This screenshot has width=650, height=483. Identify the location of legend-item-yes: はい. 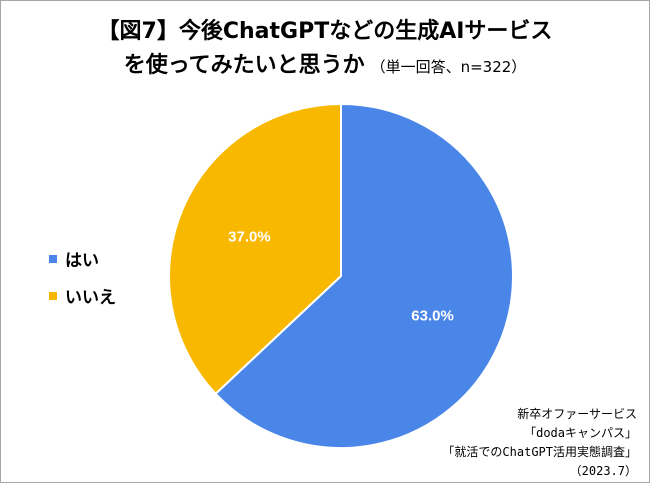
(74, 258).